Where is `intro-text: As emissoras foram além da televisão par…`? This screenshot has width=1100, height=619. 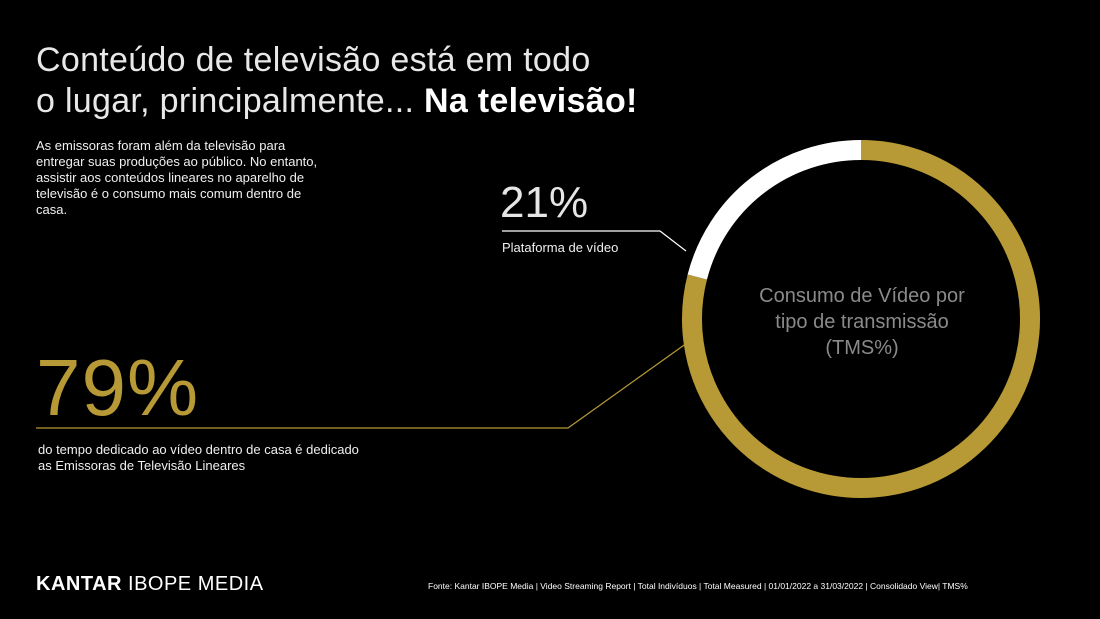 intro-text: As emissoras foram além da televisão par… is located at coordinates (177, 177).